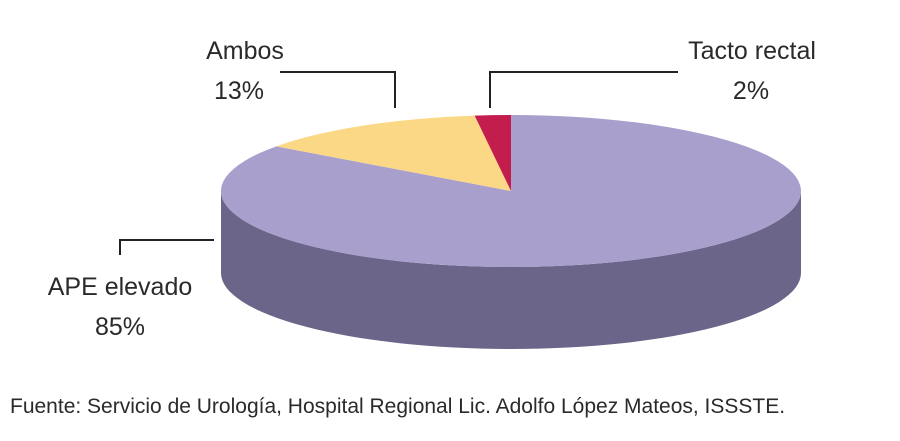 This screenshot has height=441, width=900. Describe the element at coordinates (120, 327) in the screenshot. I see `slice-value-ape-elevado: 85%` at that location.